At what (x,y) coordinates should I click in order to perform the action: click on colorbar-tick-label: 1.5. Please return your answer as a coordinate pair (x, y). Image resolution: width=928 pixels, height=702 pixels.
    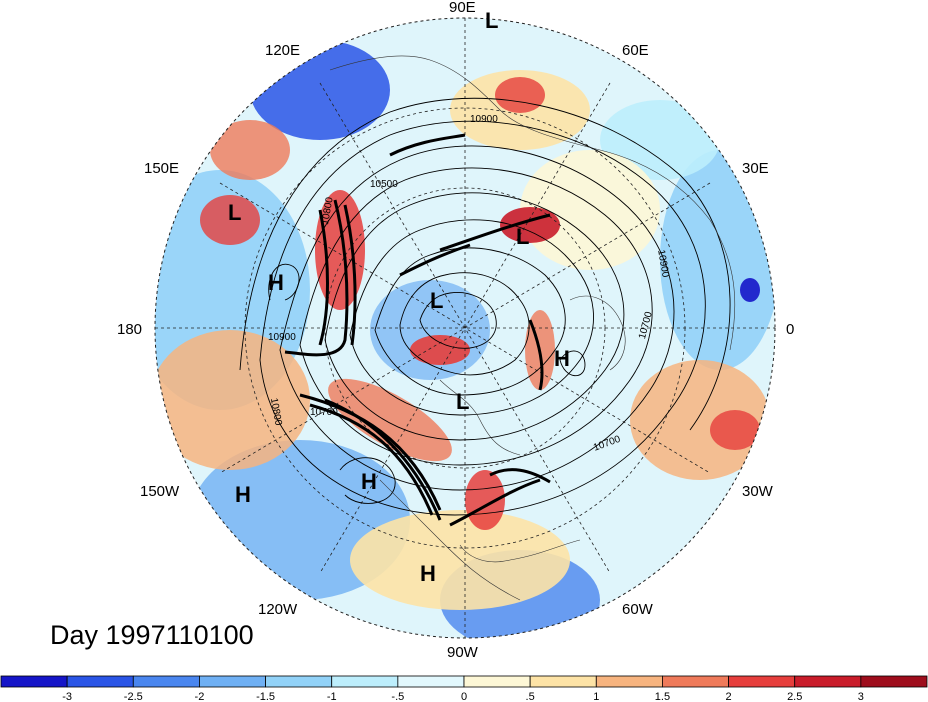
    Looking at the image, I should click on (662, 696).